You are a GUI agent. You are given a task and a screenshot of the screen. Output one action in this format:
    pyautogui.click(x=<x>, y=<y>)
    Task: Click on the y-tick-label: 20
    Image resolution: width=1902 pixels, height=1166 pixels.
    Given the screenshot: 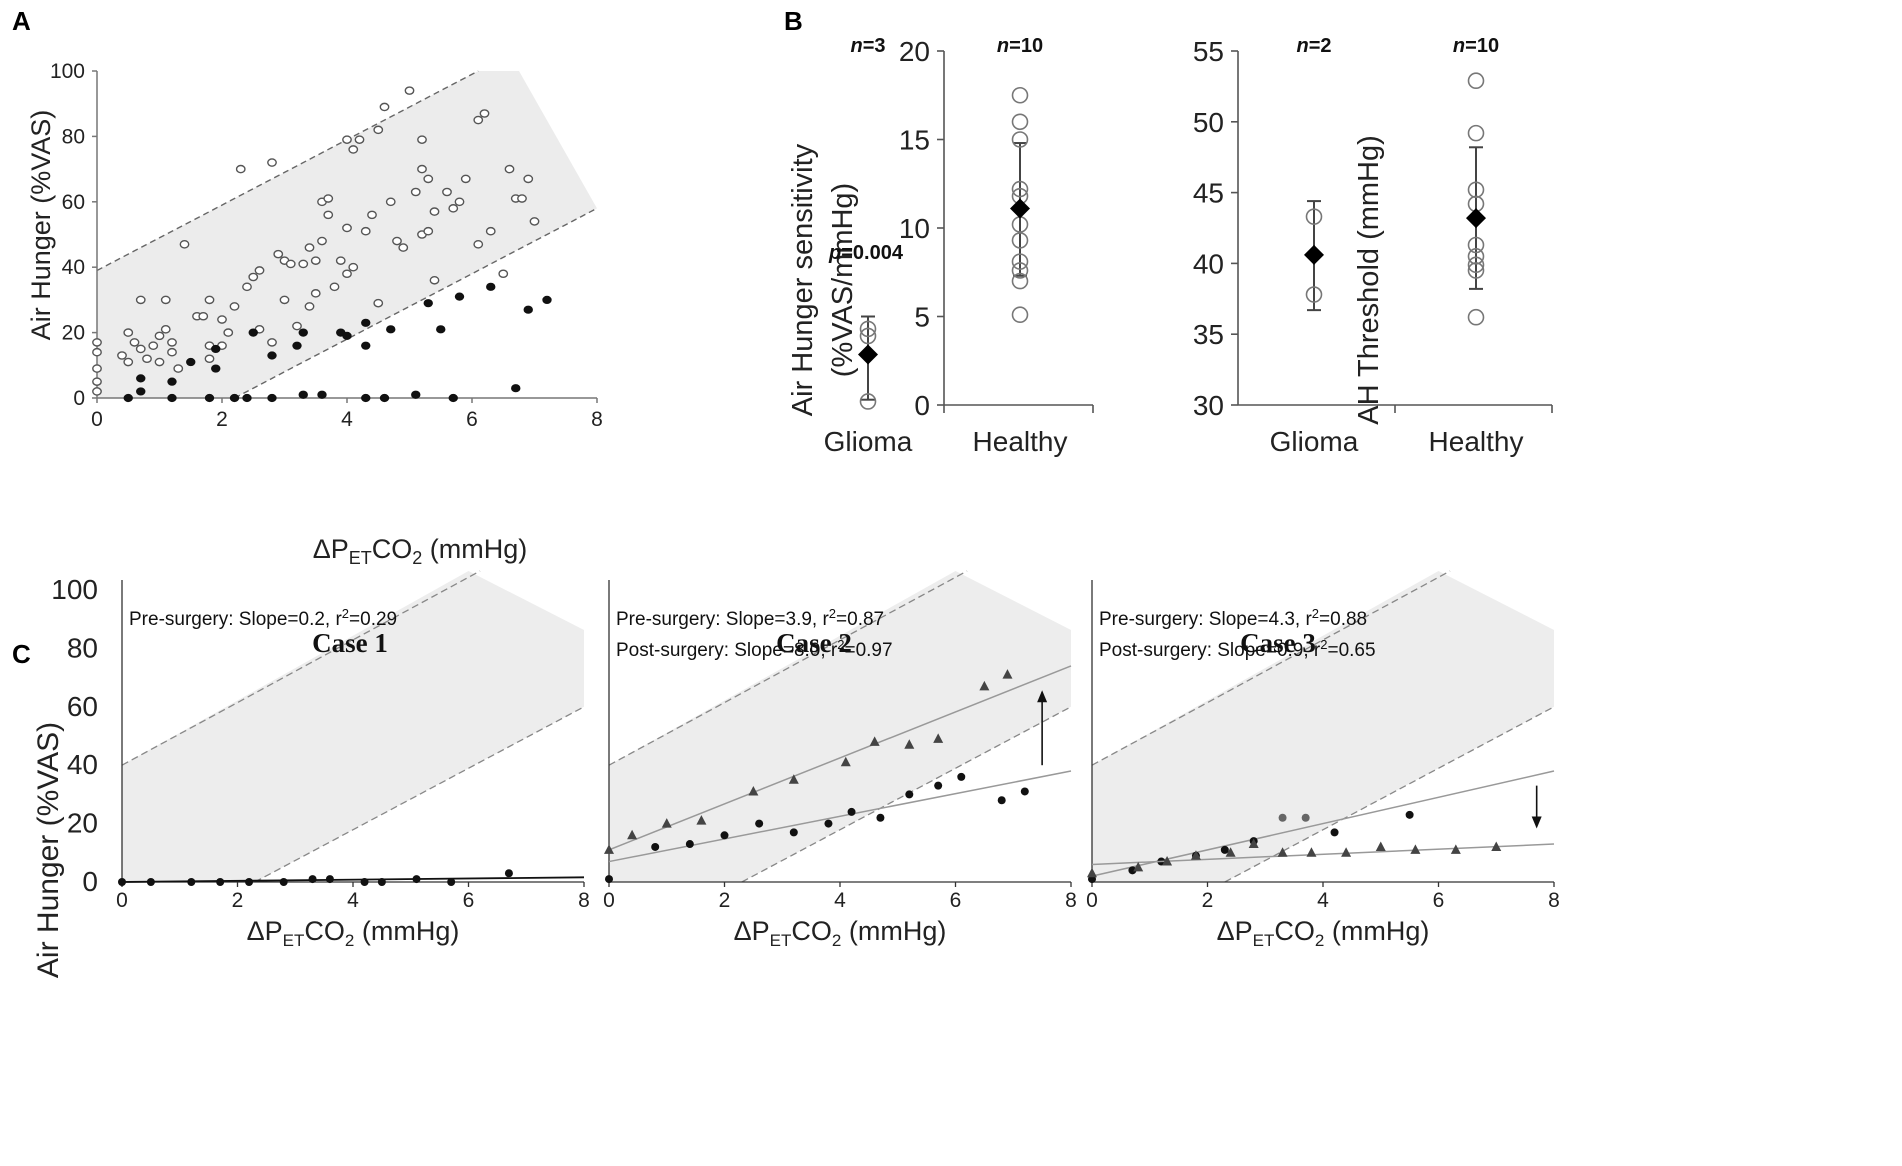 What is the action you would take?
    pyautogui.click(x=914, y=51)
    